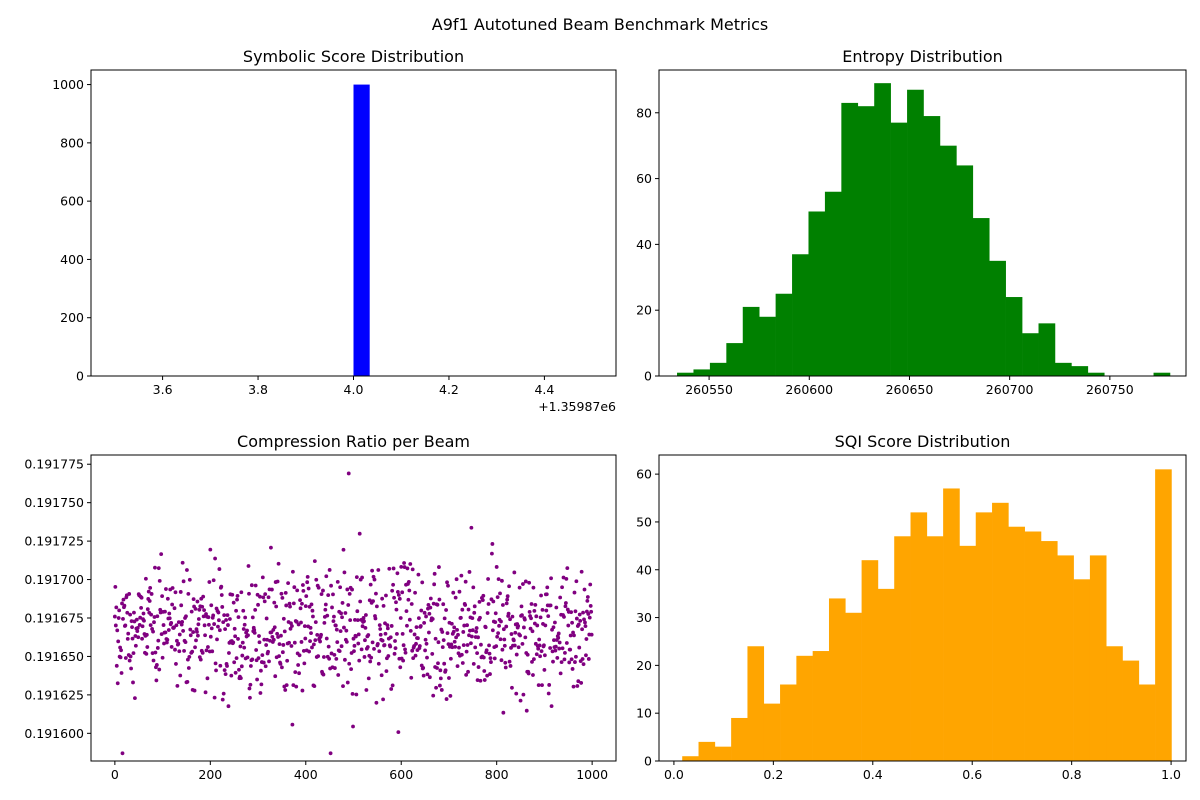  I want to click on entropy-xtick-label: 260750, so click(1110, 389).